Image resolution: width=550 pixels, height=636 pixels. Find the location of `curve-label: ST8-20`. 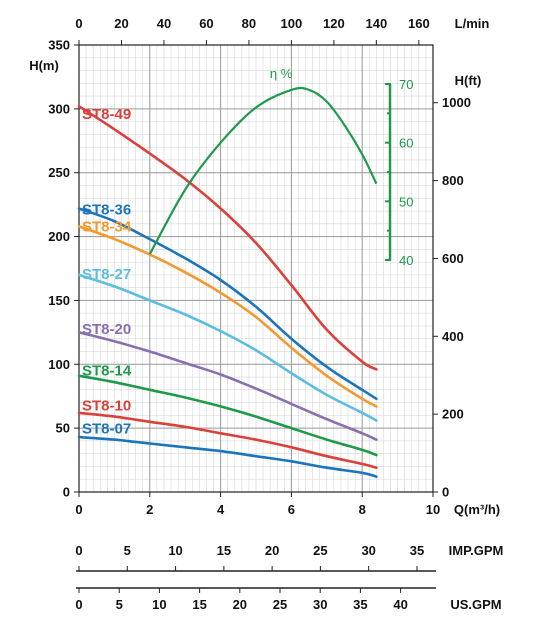

curve-label: ST8-20 is located at coordinates (106, 329).